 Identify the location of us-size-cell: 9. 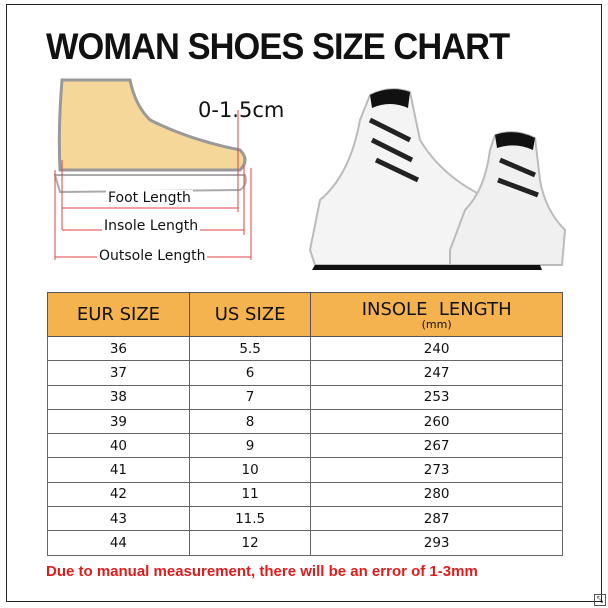
(250, 446).